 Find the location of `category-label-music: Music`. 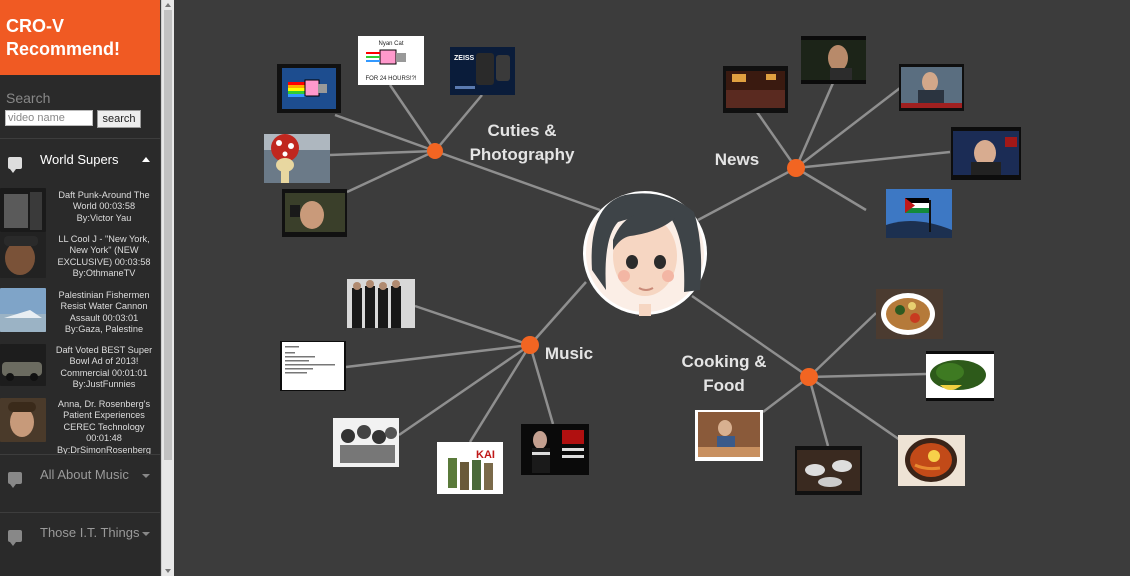

category-label-music: Music is located at coordinates (569, 353).